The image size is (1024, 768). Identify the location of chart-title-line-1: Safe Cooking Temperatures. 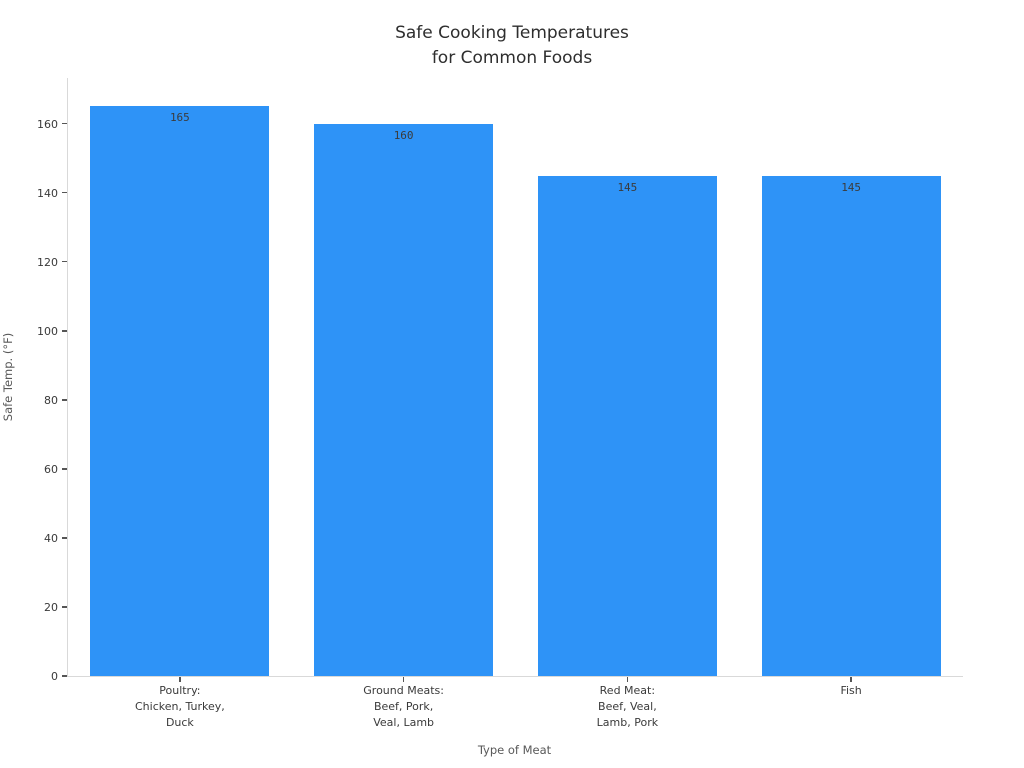
(512, 33).